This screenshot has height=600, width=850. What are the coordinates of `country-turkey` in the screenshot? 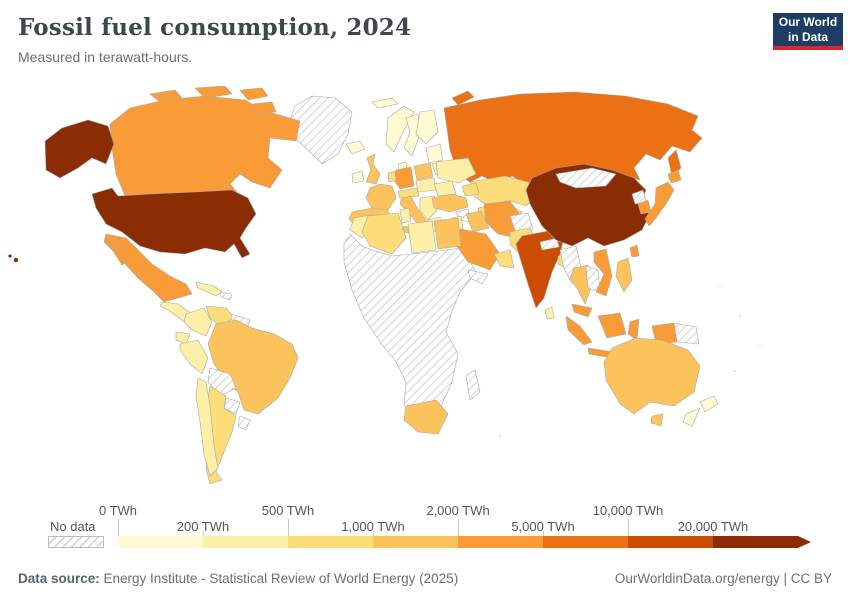 It's located at (450, 203).